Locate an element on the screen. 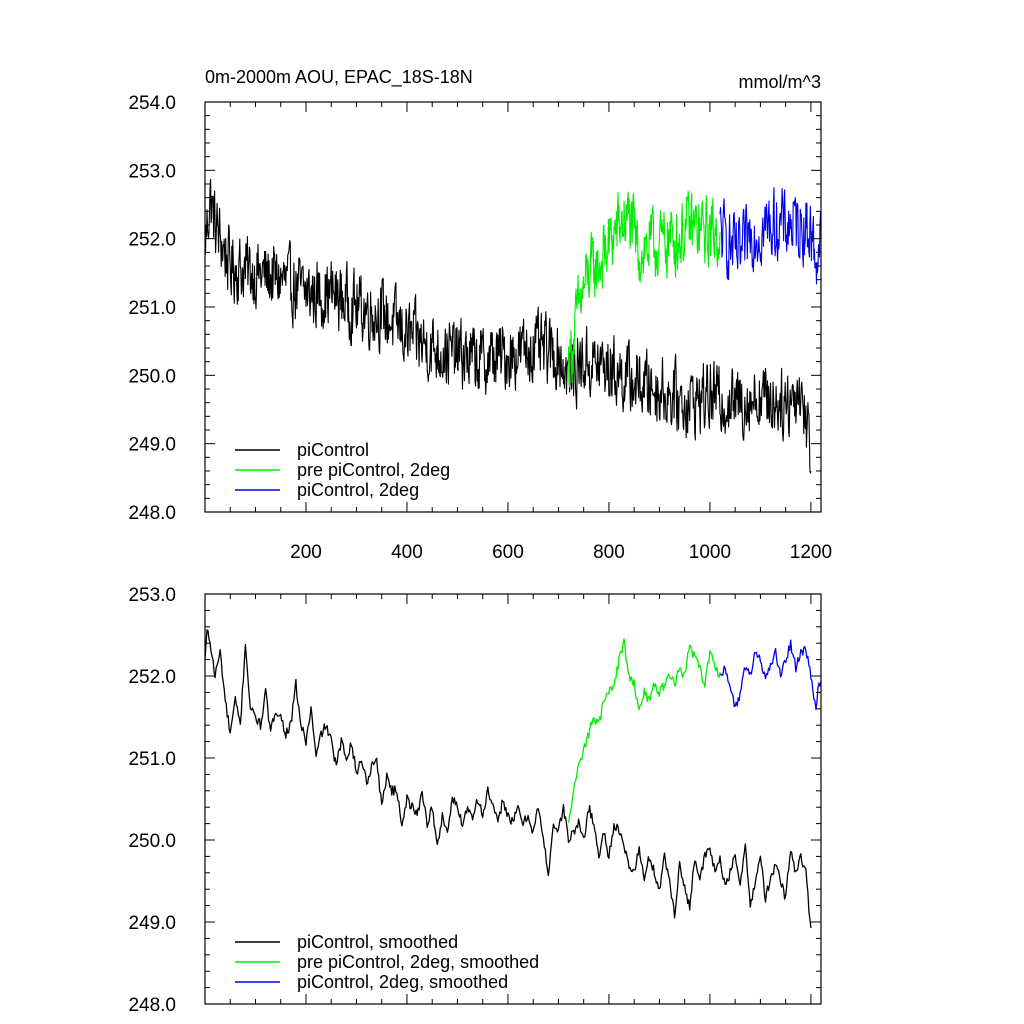 This screenshot has height=1024, width=1024. bottom-legend-label: pre piControl, 2deg, smoothed is located at coordinates (418, 962).